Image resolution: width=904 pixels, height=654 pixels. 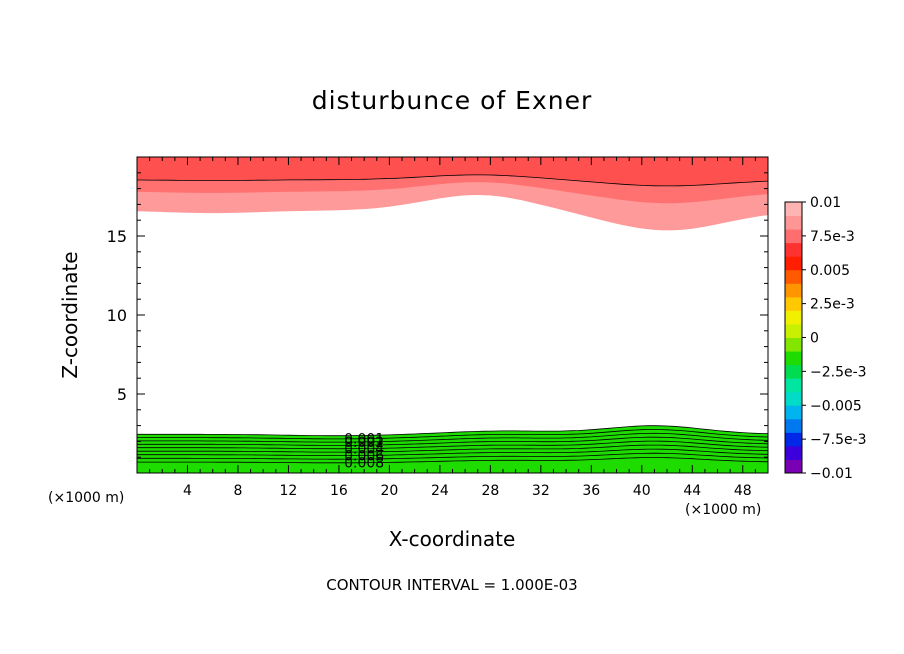 What do you see at coordinates (591, 491) in the screenshot?
I see `x-tick-label: 36` at bounding box center [591, 491].